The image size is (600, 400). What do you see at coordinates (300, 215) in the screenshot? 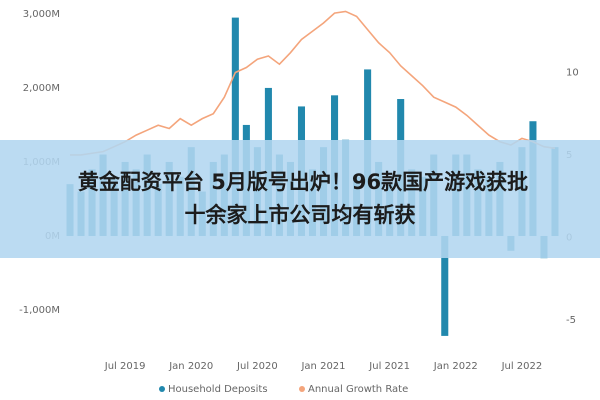
I see `headline: 十余家上市公司均有斩获` at bounding box center [300, 215].